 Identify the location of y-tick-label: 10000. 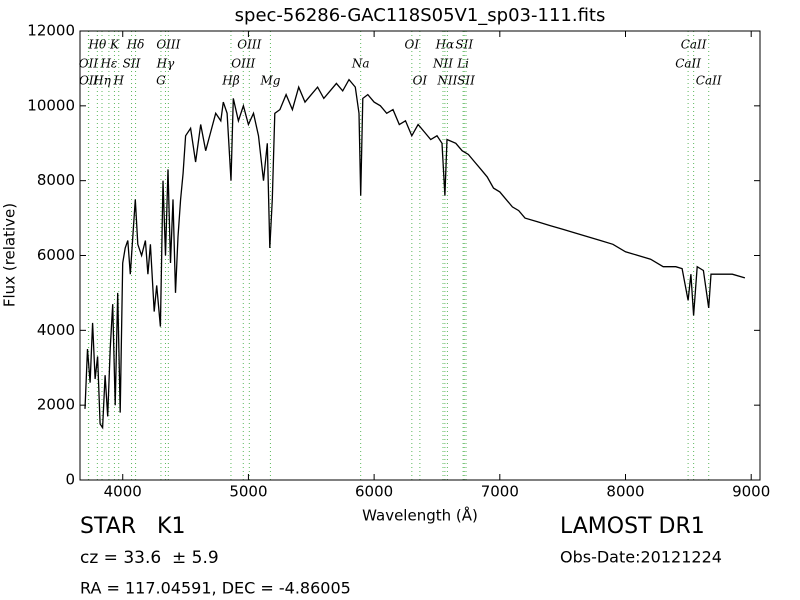
(51, 105).